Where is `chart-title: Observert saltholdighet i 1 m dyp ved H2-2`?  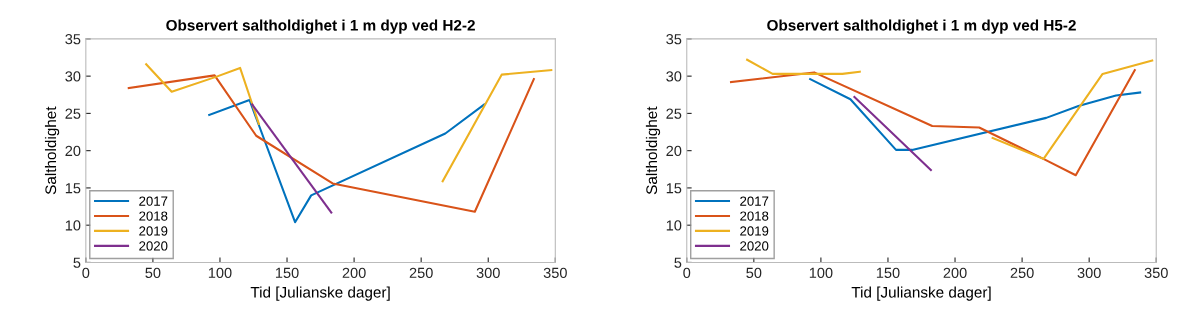
chart-title: Observert saltholdighet i 1 m dyp ved H2-2 is located at coordinates (320, 26).